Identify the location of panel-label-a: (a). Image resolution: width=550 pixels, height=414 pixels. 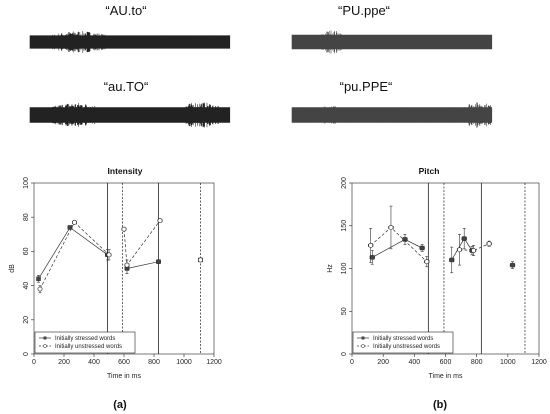
(120, 405).